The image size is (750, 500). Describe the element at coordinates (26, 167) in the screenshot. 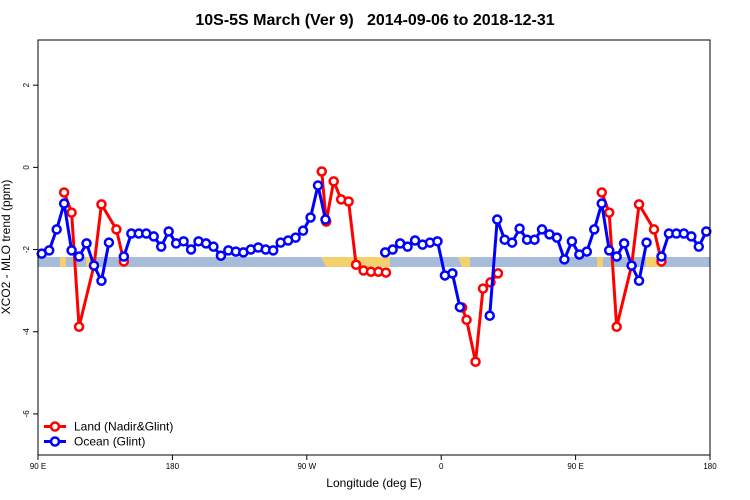

I see `y-tick-label: 0` at that location.